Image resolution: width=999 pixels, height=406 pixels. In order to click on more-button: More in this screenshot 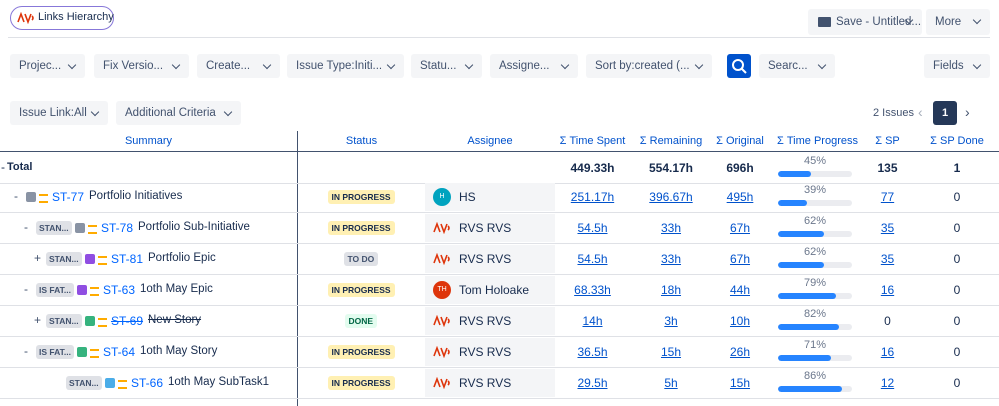, I will do `click(958, 22)`.